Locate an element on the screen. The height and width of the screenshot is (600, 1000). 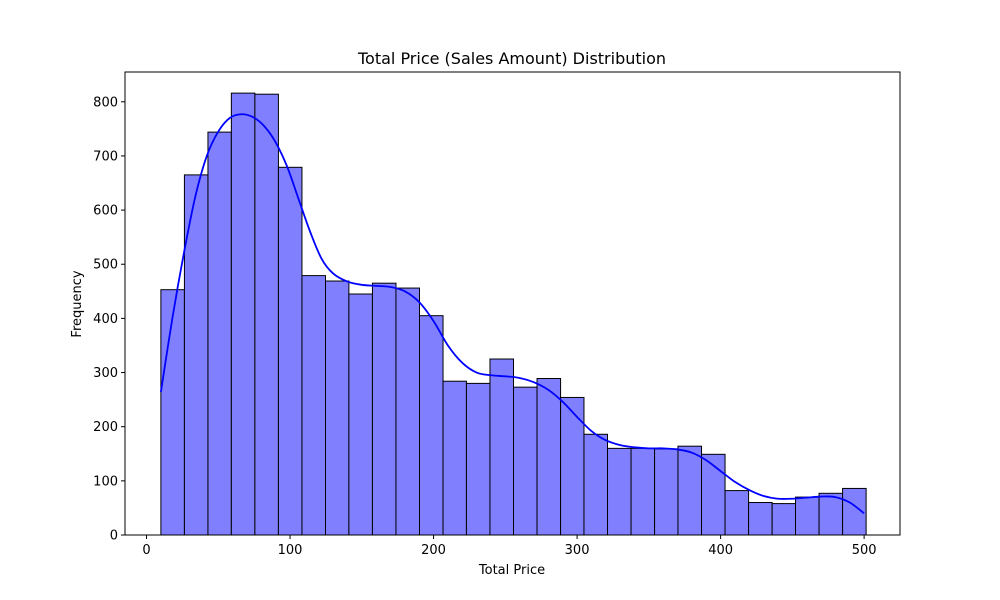
y-tick-label: 500 is located at coordinates (105, 265).